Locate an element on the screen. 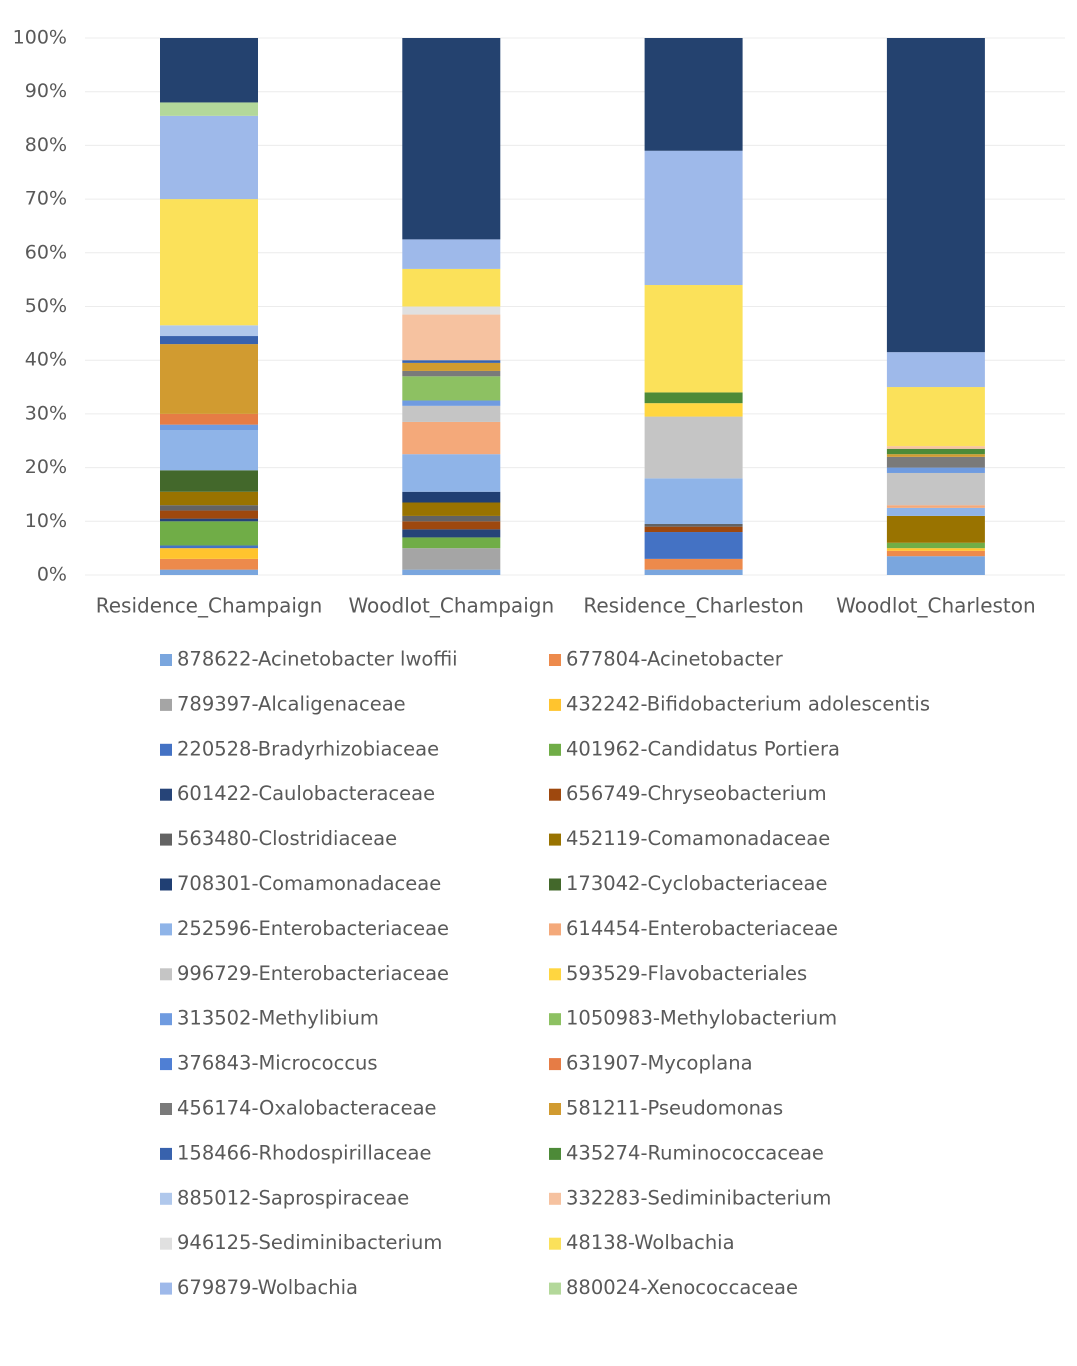 The image size is (1077, 1366). y-tick-label: 90% is located at coordinates (46, 91).